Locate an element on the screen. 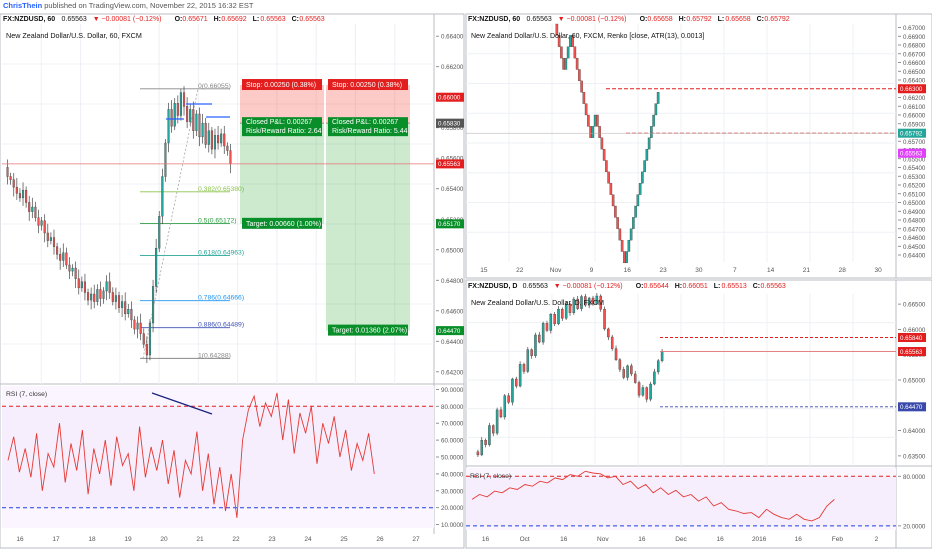 The width and height of the screenshot is (932, 550). y-tick-label: 0.64800 is located at coordinates (452, 281).